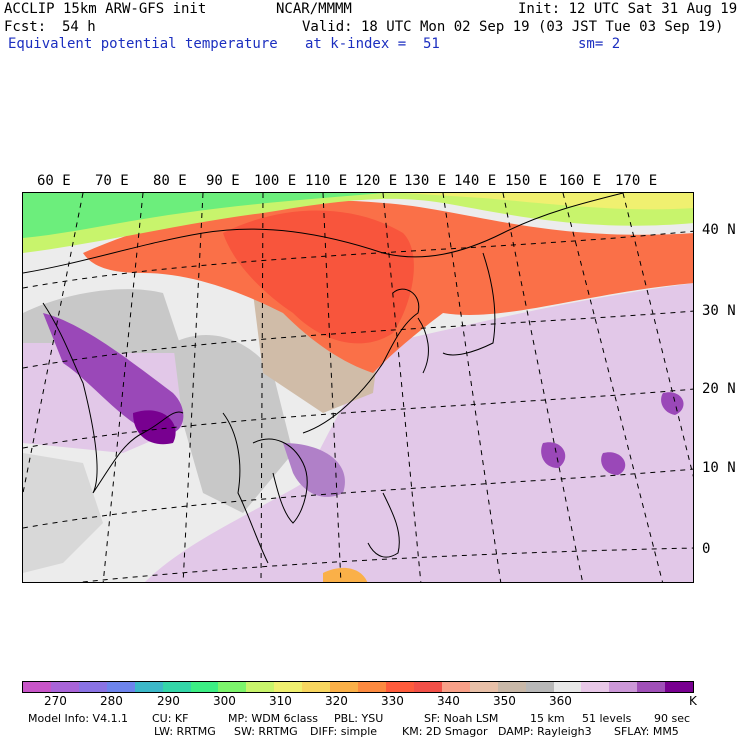  What do you see at coordinates (475, 181) in the screenshot?
I see `lon-label-140e: 140 E` at bounding box center [475, 181].